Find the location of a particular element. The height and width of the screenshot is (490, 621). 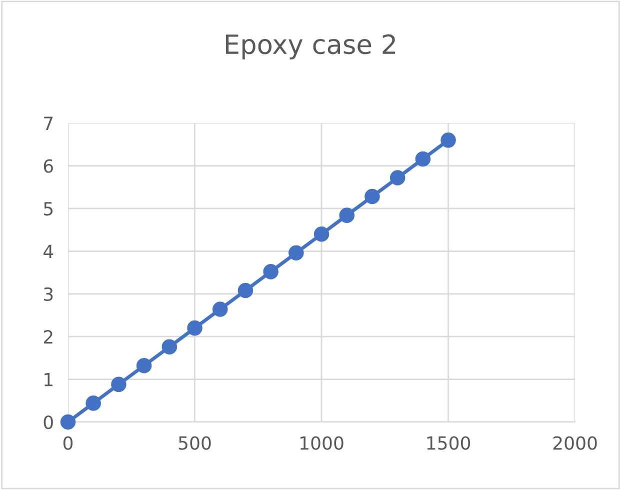

y-tick-label: 5 is located at coordinates (48, 209).